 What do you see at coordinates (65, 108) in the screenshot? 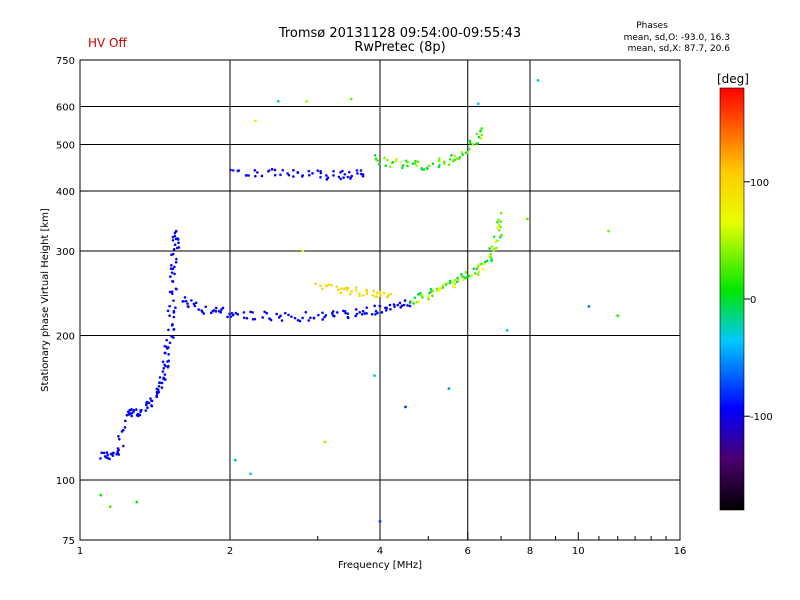
I see `y-tick-label: 600` at bounding box center [65, 108].